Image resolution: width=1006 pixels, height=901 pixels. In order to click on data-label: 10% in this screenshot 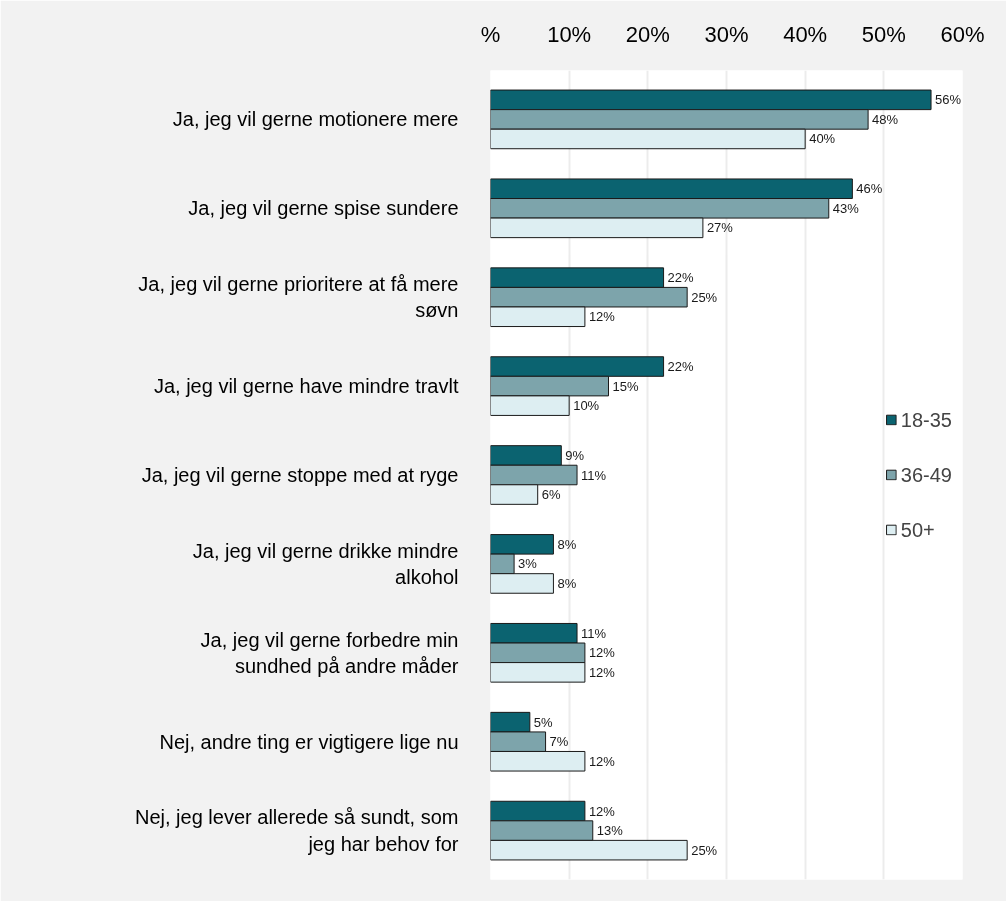, I will do `click(586, 406)`.